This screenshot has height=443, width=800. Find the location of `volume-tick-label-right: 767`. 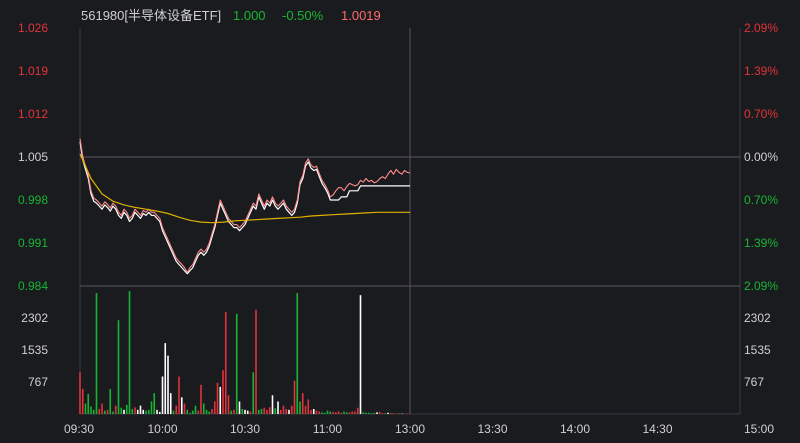

volume-tick-label-right: 767 is located at coordinates (754, 382).